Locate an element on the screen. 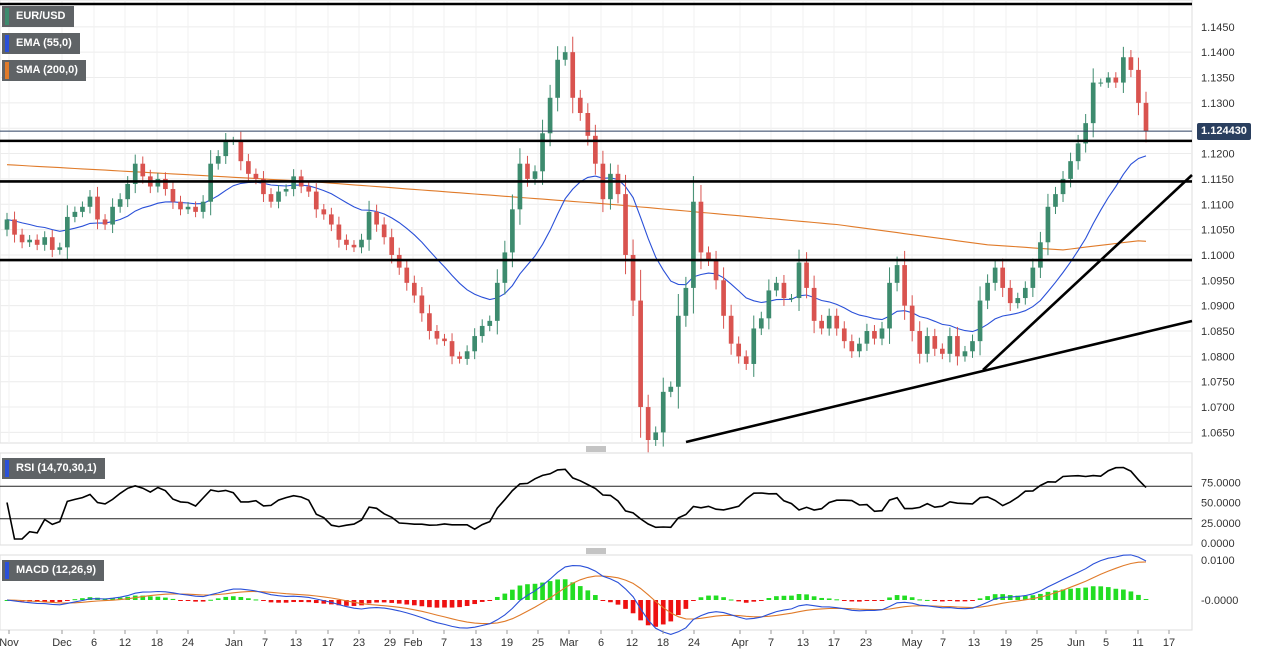 The height and width of the screenshot is (655, 1269). date-tick-label: May is located at coordinates (912, 643).